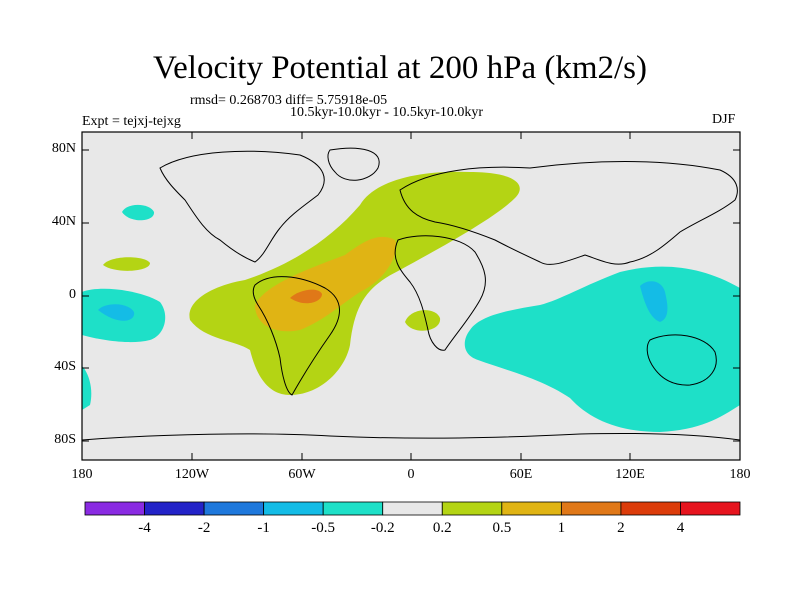 This screenshot has height=600, width=800. Describe the element at coordinates (302, 474) in the screenshot. I see `lon-tick-label: 60W` at that location.